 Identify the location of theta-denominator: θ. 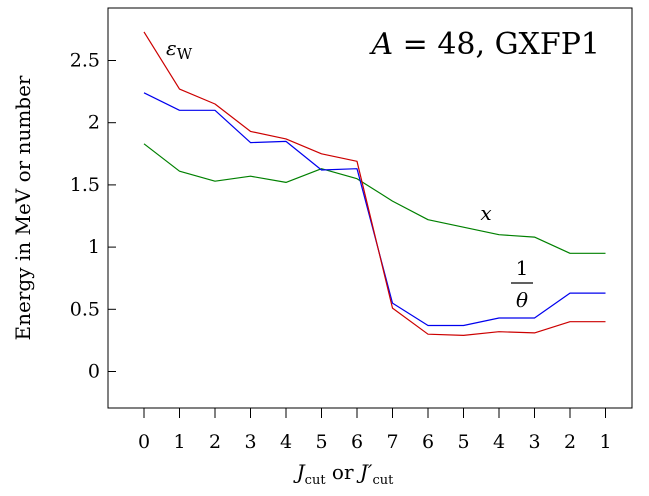
(522, 300).